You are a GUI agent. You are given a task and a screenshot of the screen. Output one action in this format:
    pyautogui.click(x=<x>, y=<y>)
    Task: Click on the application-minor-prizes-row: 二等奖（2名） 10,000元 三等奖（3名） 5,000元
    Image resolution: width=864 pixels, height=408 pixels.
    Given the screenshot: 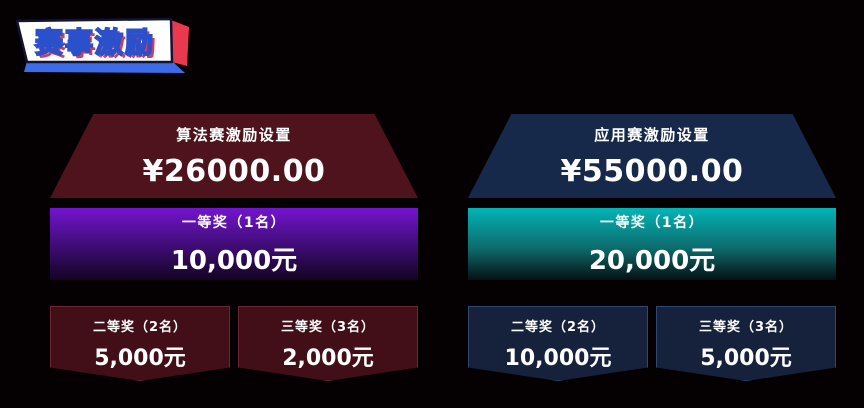 What is the action you would take?
    pyautogui.click(x=652, y=343)
    